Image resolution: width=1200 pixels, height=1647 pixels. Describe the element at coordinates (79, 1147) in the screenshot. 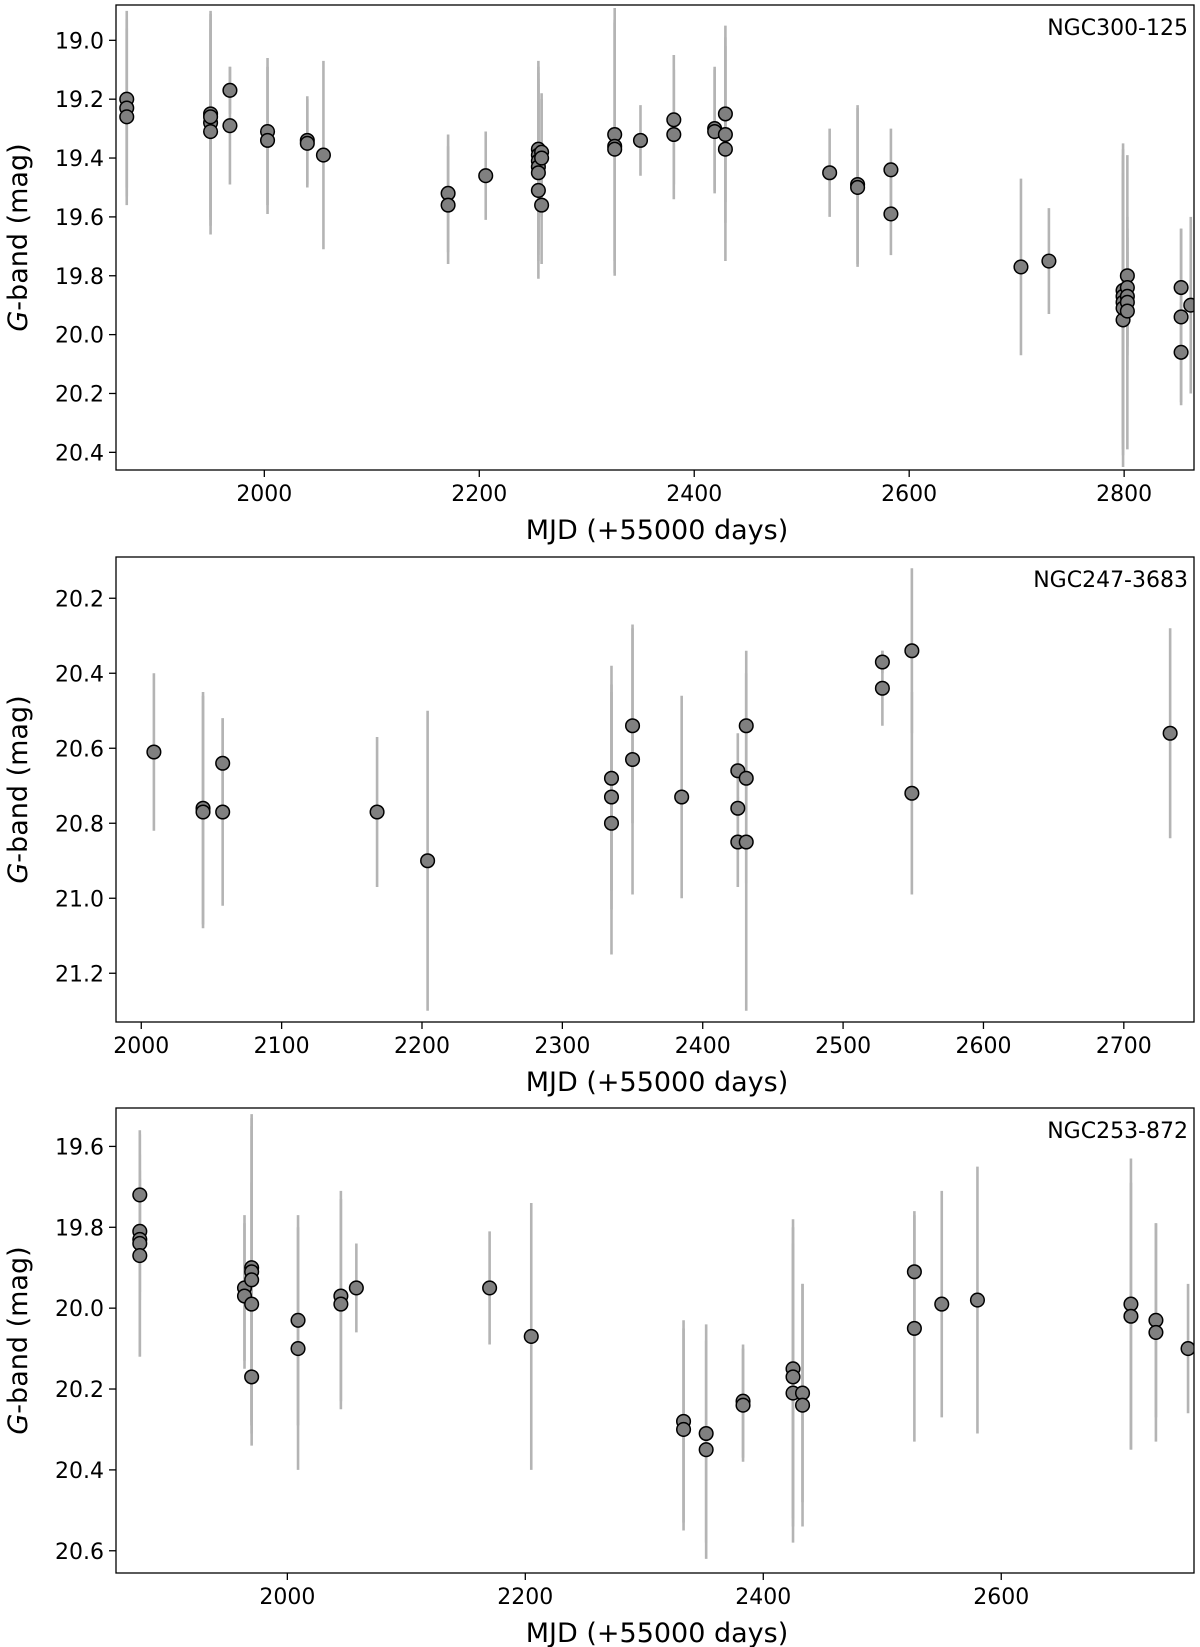

I see `y-tick-label: 19.6` at that location.